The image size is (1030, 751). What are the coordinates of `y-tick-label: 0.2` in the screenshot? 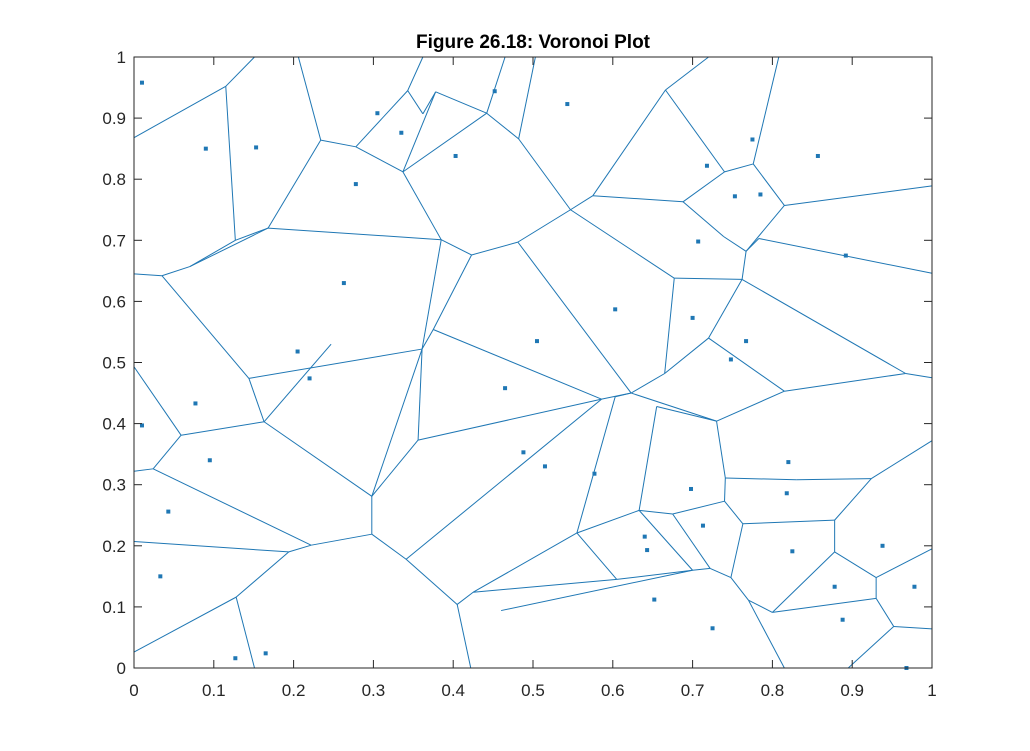 It's located at (114, 546).